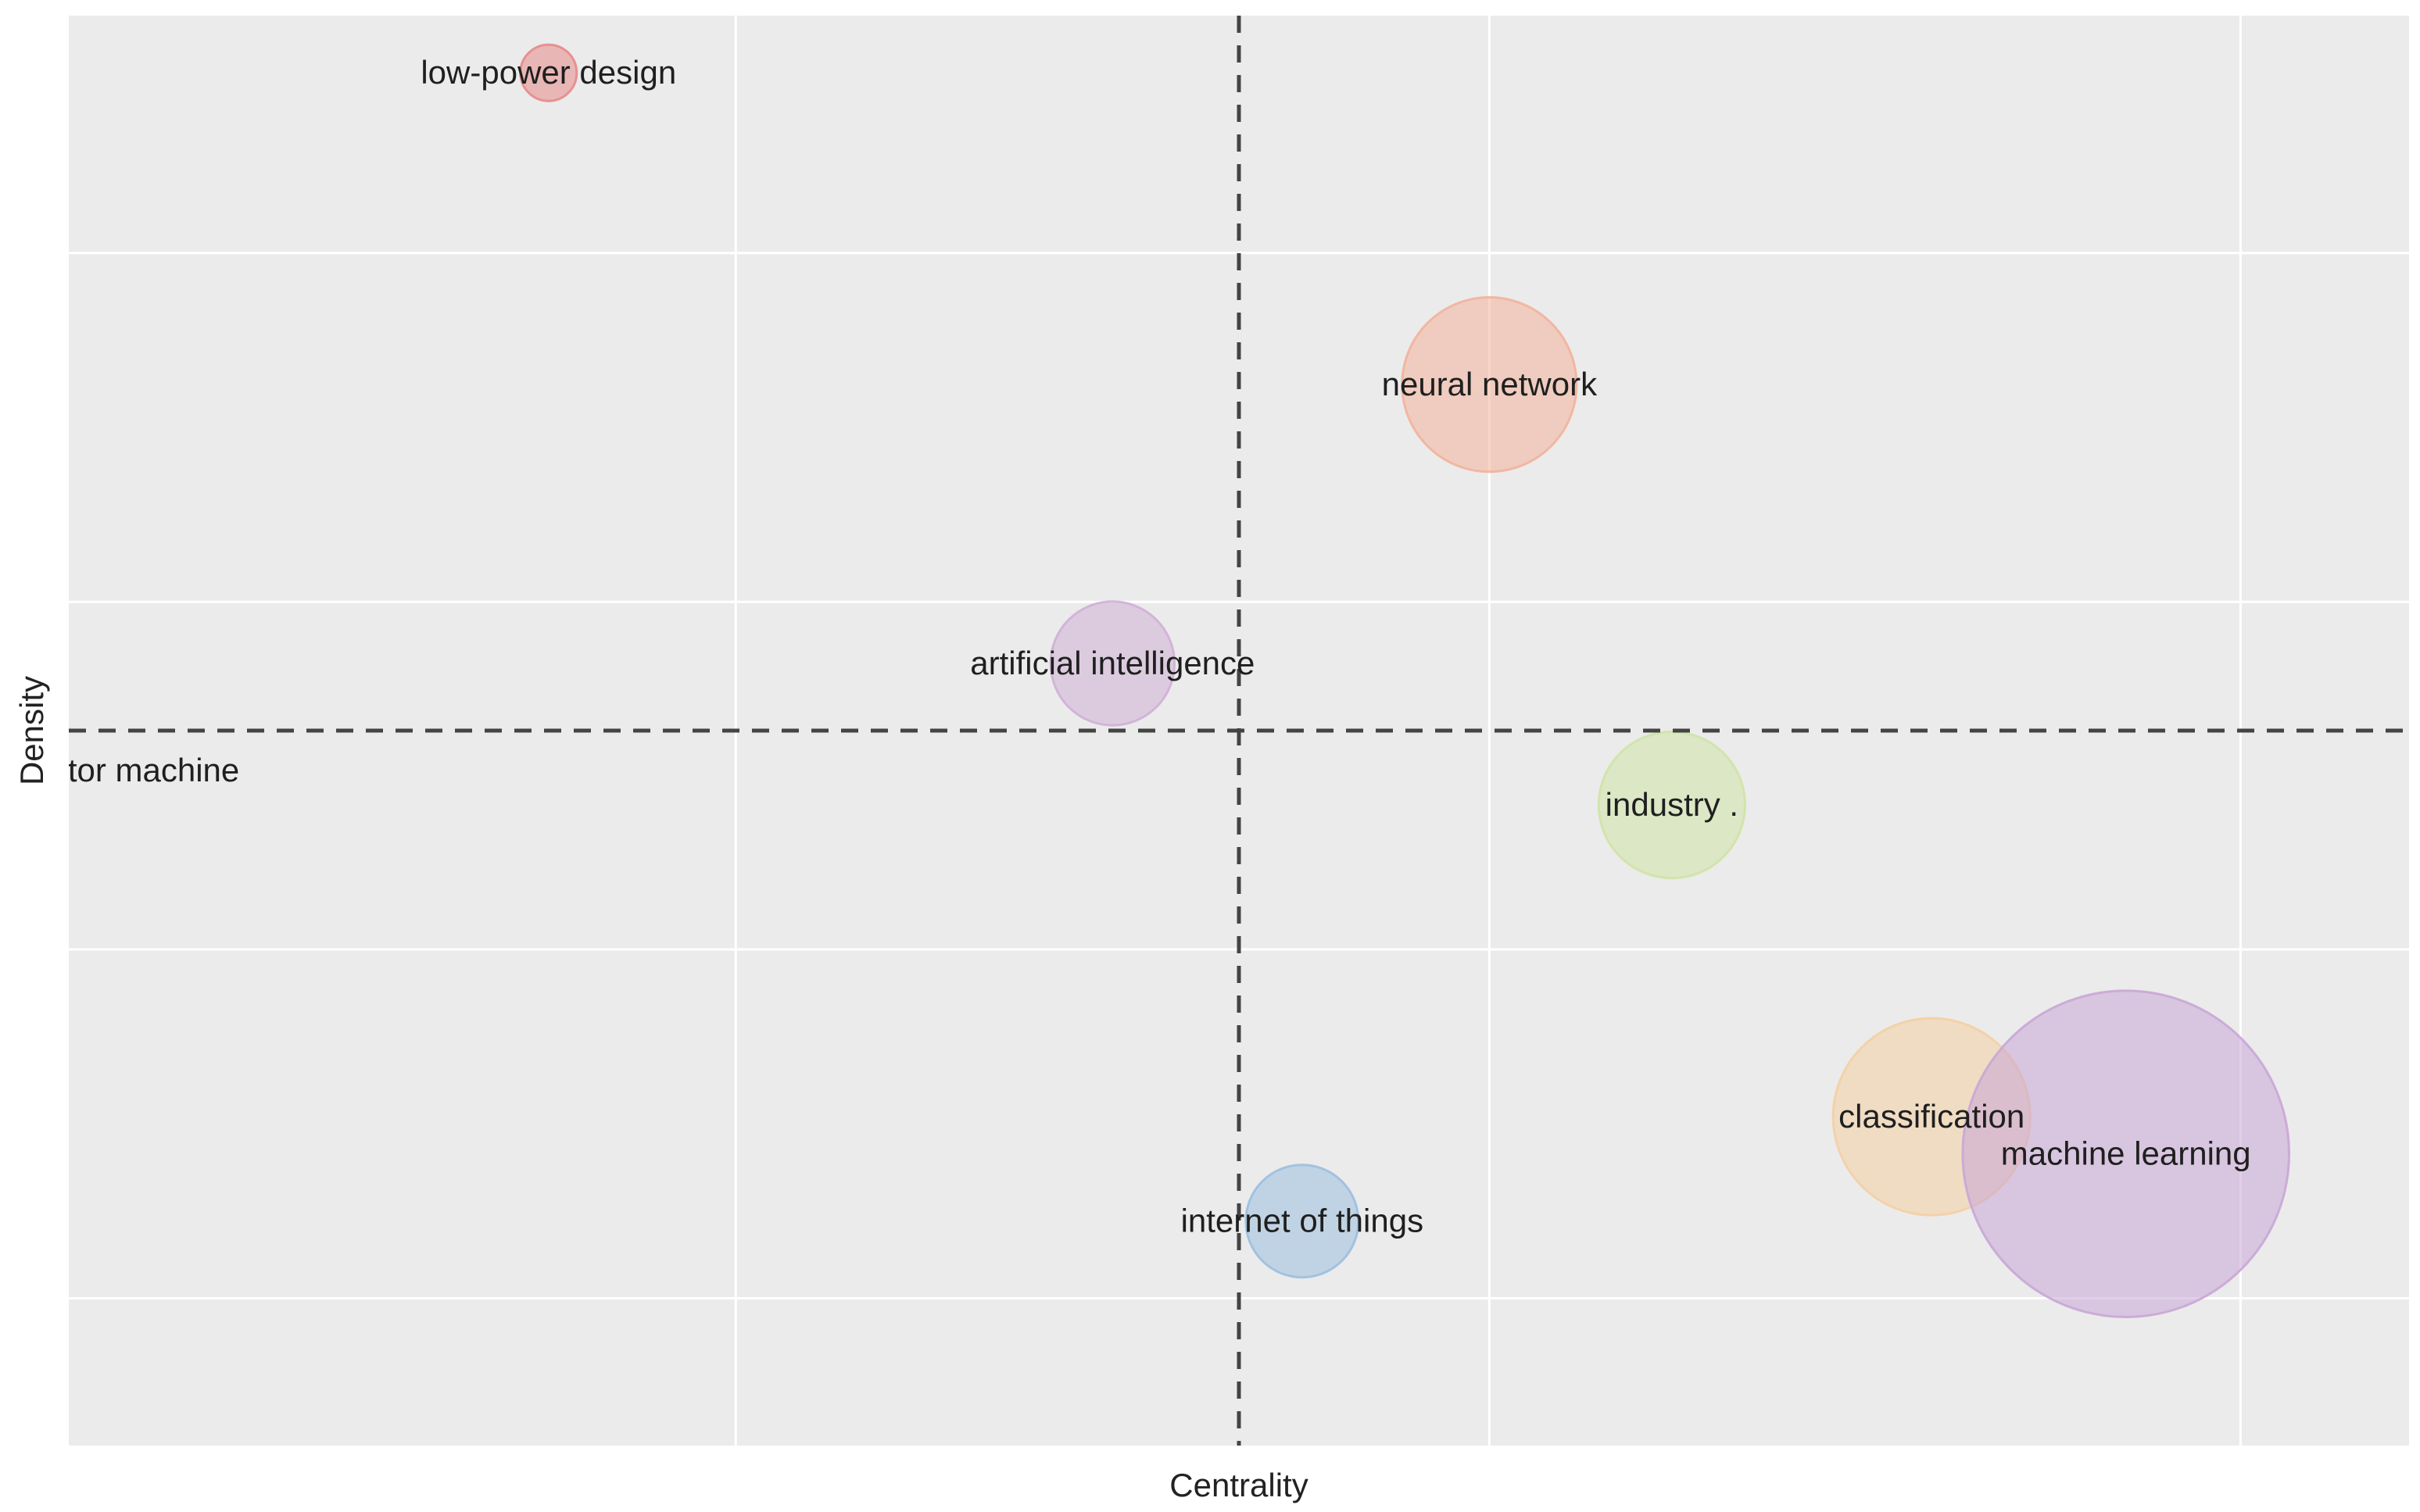  I want to click on bubble-machine-learning, so click(2126, 1153).